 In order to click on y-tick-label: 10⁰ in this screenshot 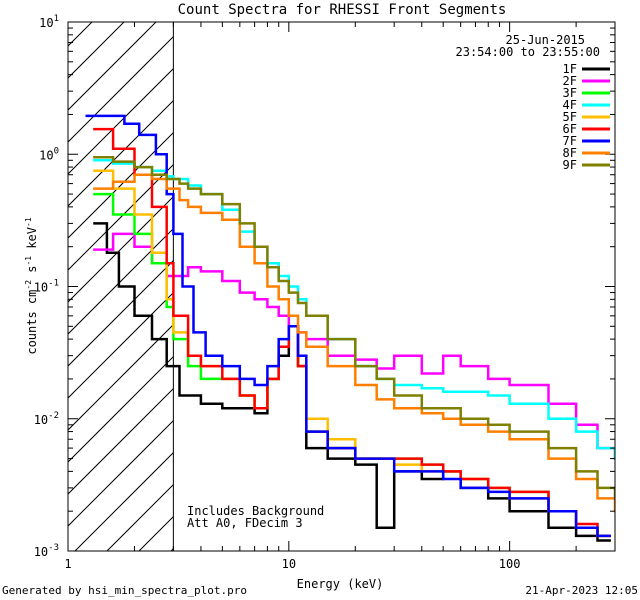, I will do `click(49, 154)`.